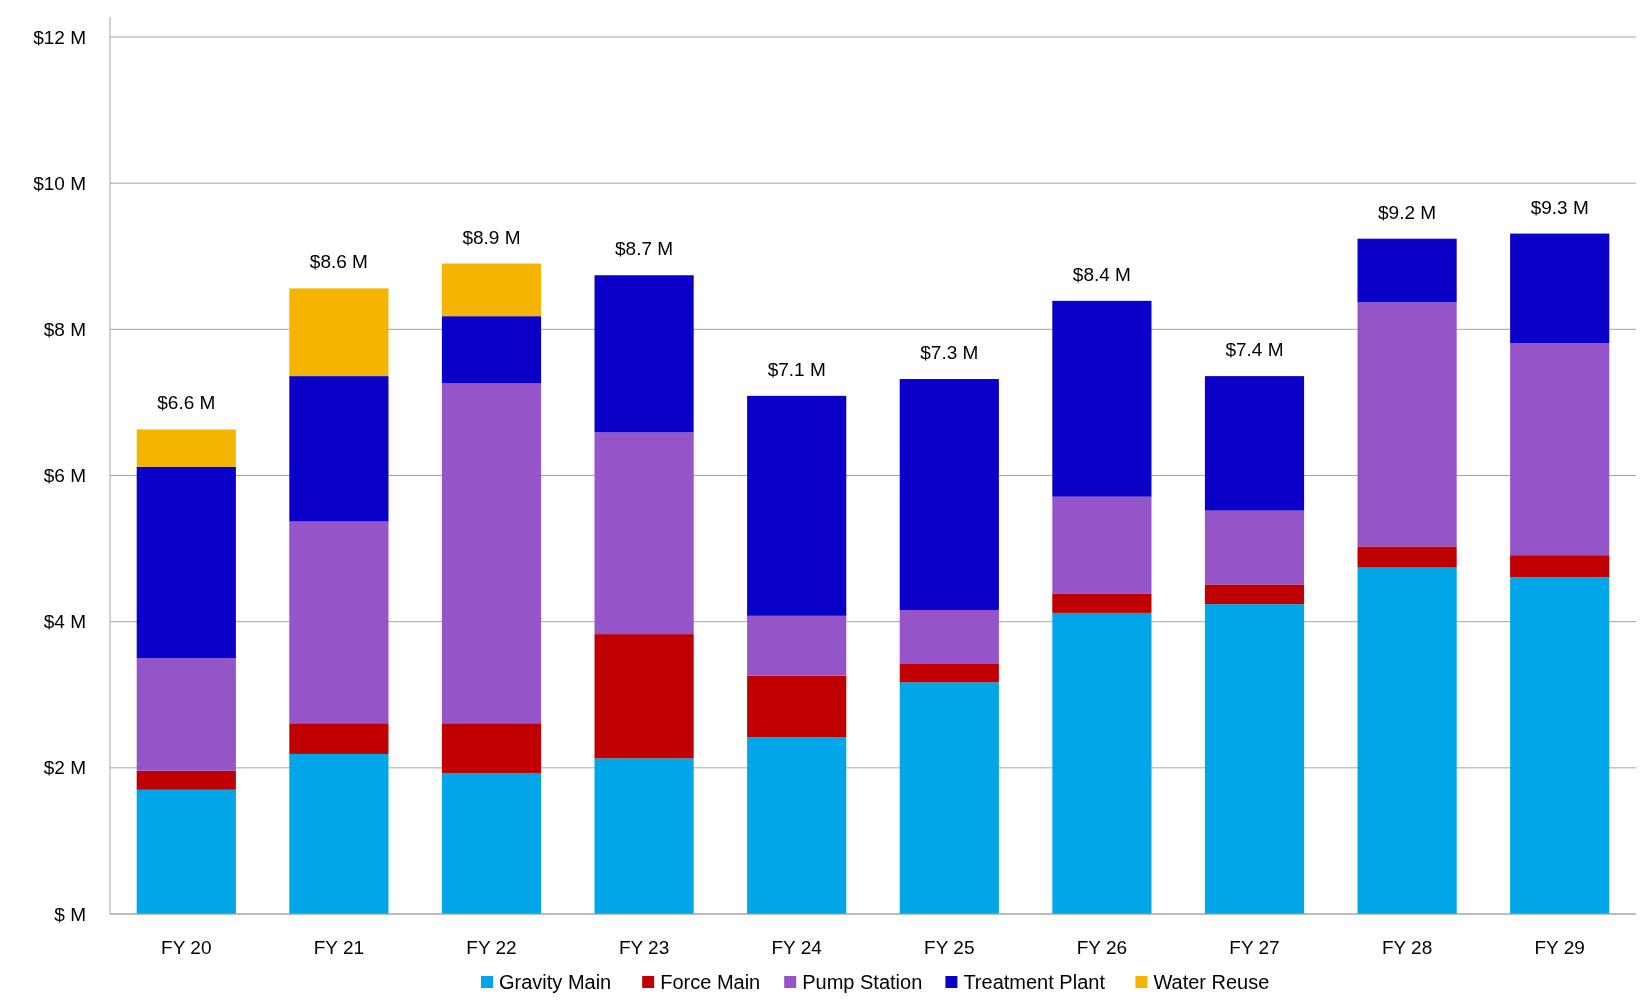  What do you see at coordinates (1407, 947) in the screenshot?
I see `x-tick-label: FY 28` at bounding box center [1407, 947].